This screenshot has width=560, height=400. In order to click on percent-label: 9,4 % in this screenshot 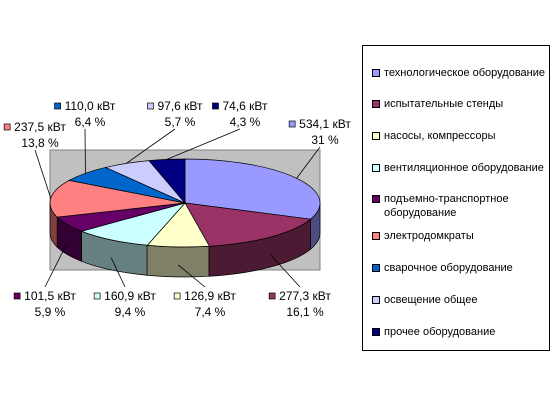, I will do `click(130, 312)`.